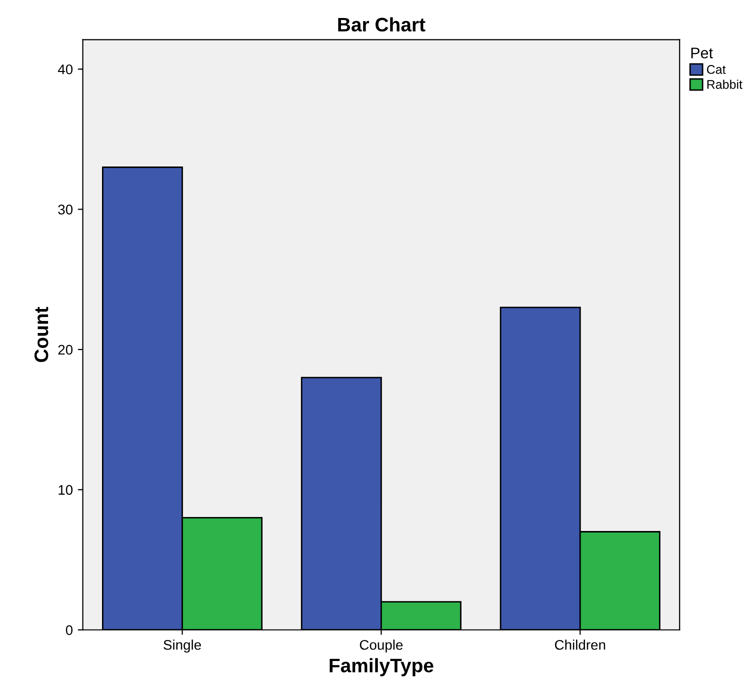  I want to click on legend-title: Pet, so click(702, 53).